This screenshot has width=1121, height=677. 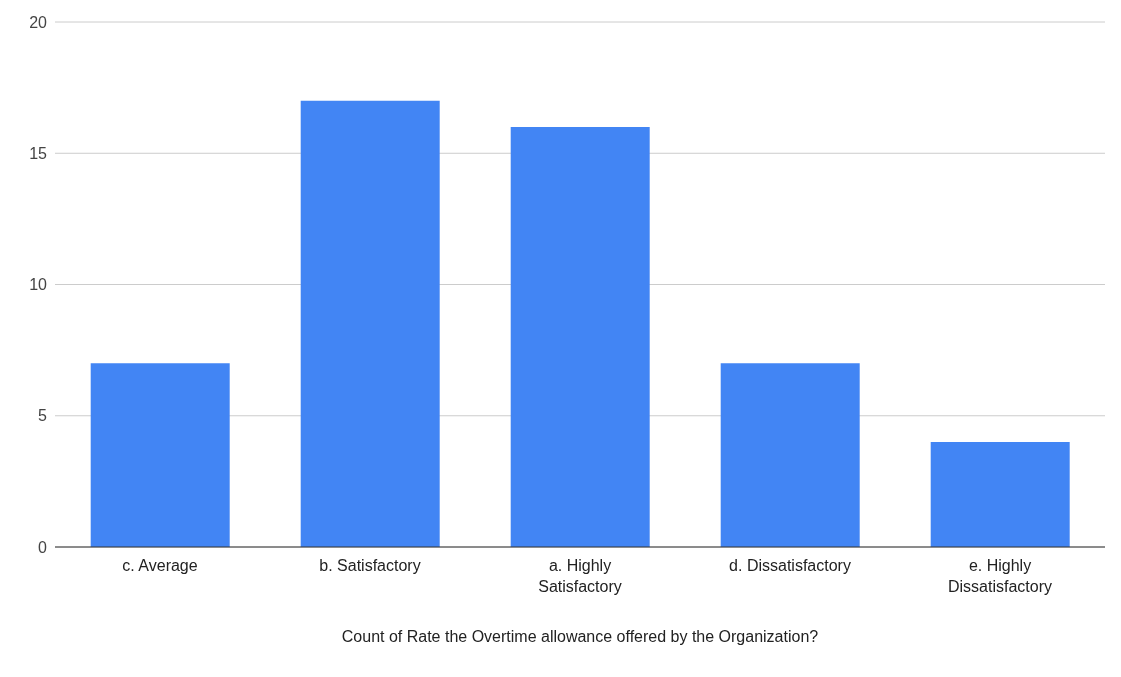 What do you see at coordinates (43, 547) in the screenshot?
I see `y-tick-label: 0` at bounding box center [43, 547].